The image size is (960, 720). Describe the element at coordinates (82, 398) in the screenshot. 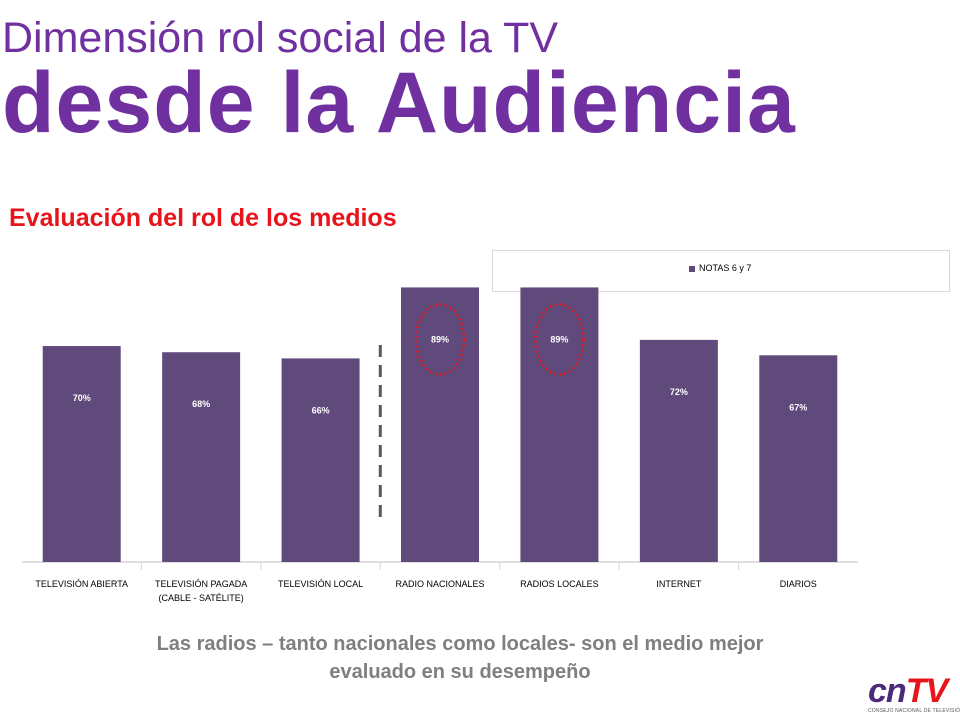

I see `data-label: 70%` at that location.